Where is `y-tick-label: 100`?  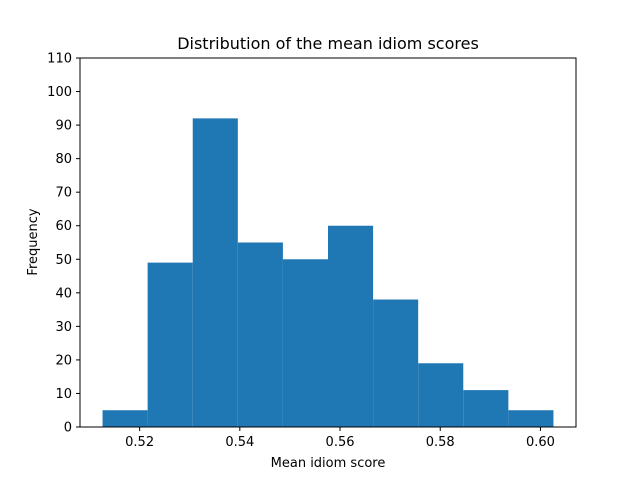 y-tick-label: 100 is located at coordinates (59, 92).